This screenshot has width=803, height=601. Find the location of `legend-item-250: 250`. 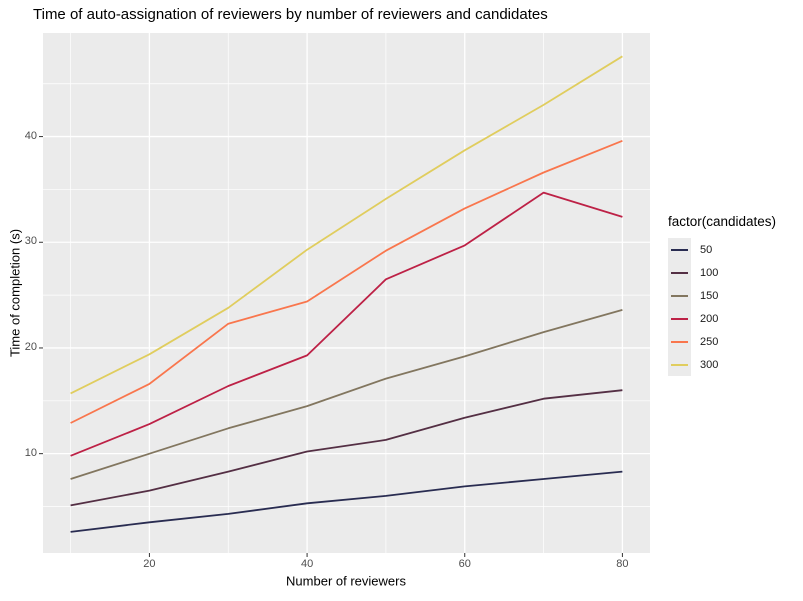

legend-item-250: 250 is located at coordinates (722, 341).